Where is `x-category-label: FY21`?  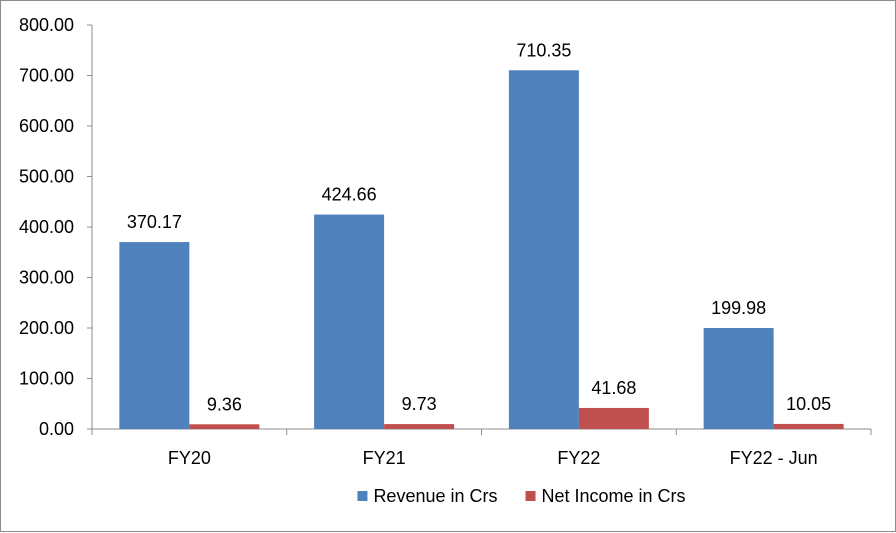
x-category-label: FY21 is located at coordinates (384, 458).